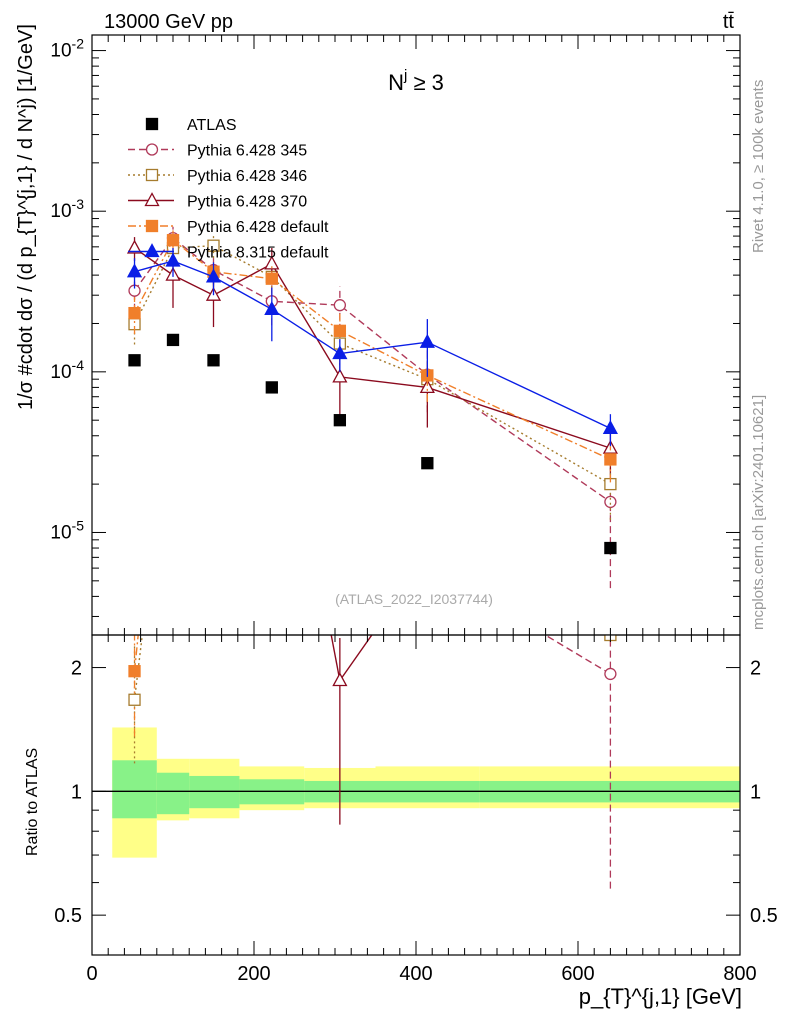  I want to click on legend-item: Pythia 6.428 default, so click(228, 227).